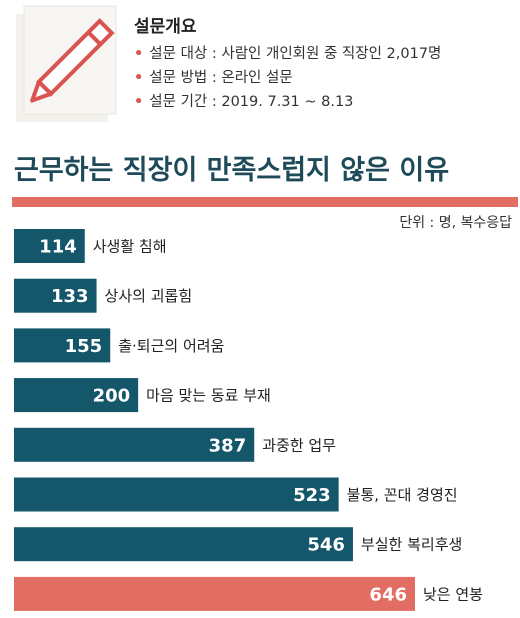 The width and height of the screenshot is (520, 618). Describe the element at coordinates (453, 594) in the screenshot. I see `category-label: 낮은 연봉` at that location.